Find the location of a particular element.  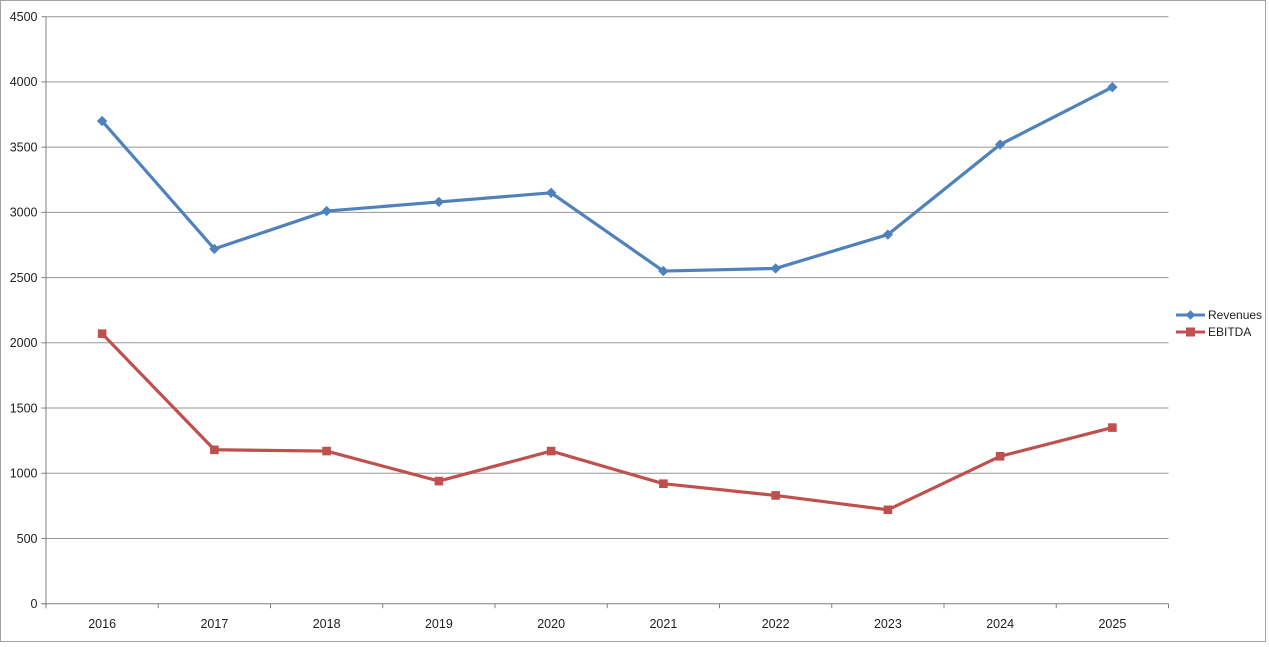

data-point-revenues-2022 is located at coordinates (775, 268).